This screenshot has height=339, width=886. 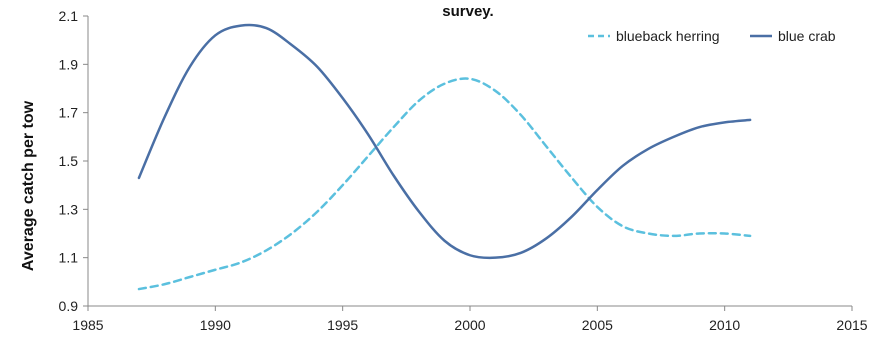 What do you see at coordinates (724, 325) in the screenshot?
I see `x-tick-label: 2010` at bounding box center [724, 325].